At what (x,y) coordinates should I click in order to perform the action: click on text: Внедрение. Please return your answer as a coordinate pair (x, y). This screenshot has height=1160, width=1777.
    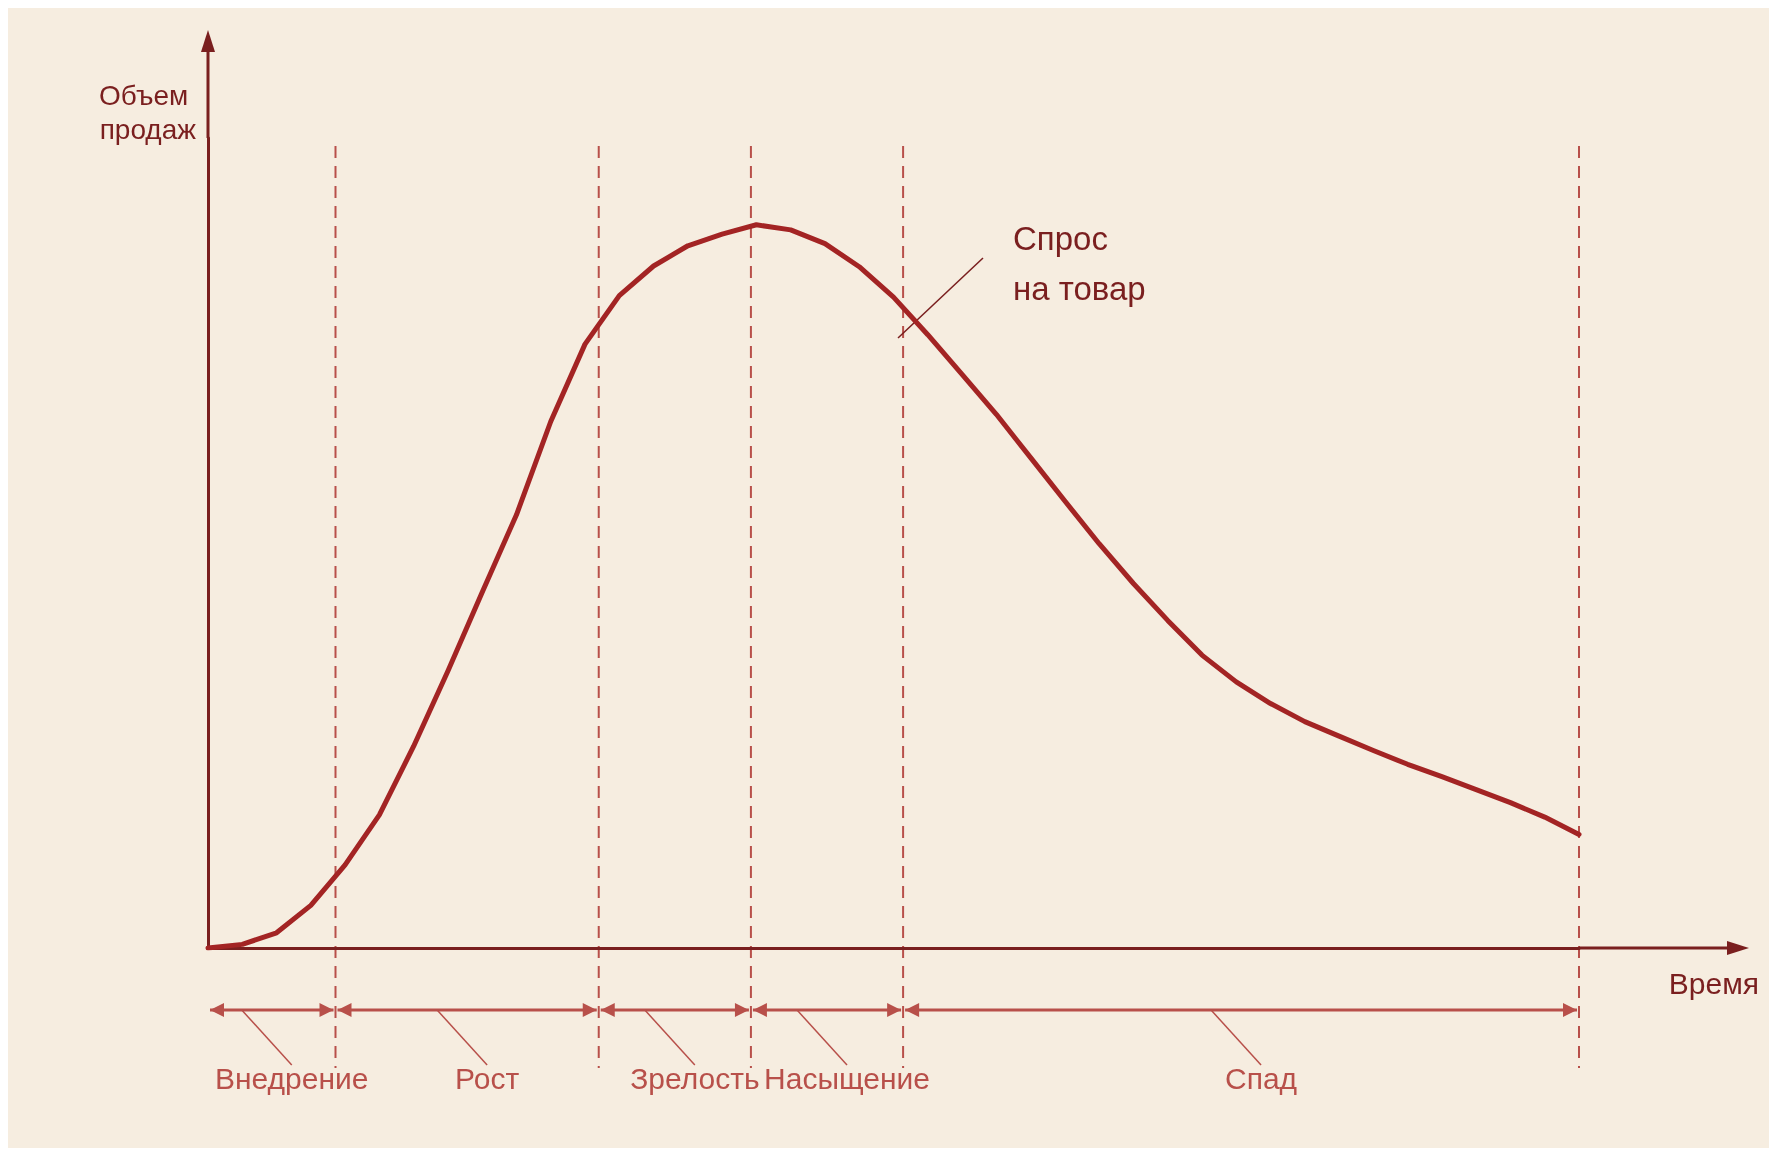
    Looking at the image, I should click on (292, 1078).